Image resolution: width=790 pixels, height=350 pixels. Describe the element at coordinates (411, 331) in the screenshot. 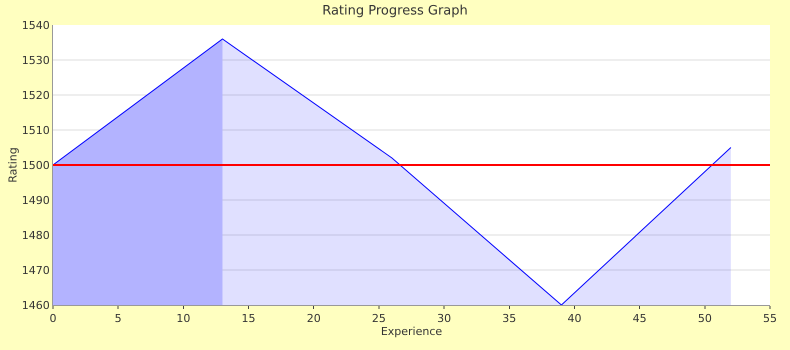

I see `x-axis-title: Experience` at that location.